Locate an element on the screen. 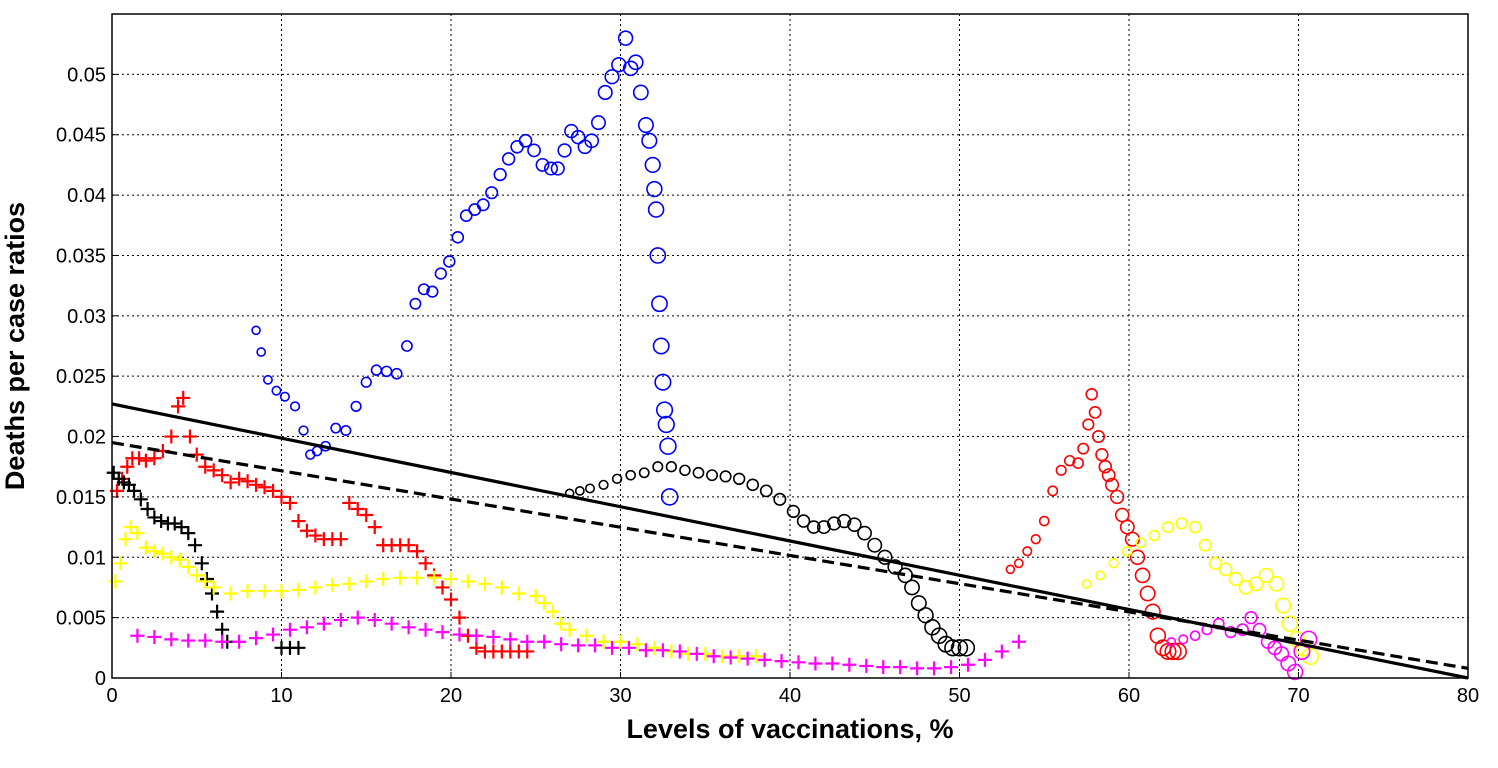 The height and width of the screenshot is (768, 1498). x-tick-label: 40 is located at coordinates (790, 696).